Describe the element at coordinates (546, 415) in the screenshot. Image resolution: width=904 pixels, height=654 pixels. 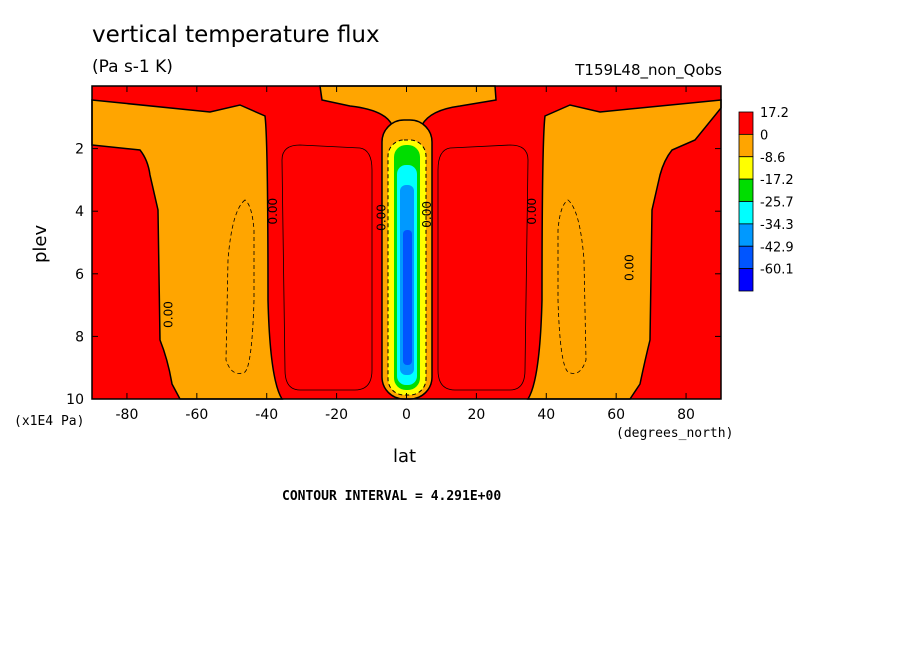
I see `x-tick-label: 40` at that location.